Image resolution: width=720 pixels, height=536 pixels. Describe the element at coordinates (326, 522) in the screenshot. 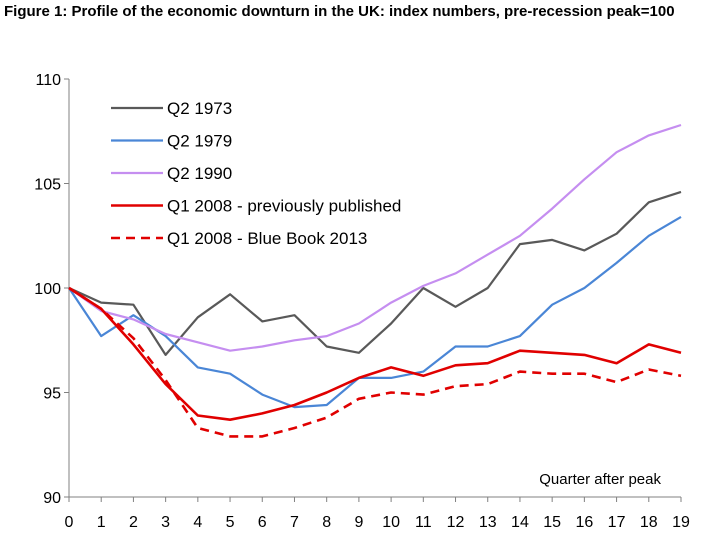

I see `x-tick-label: 8` at that location.